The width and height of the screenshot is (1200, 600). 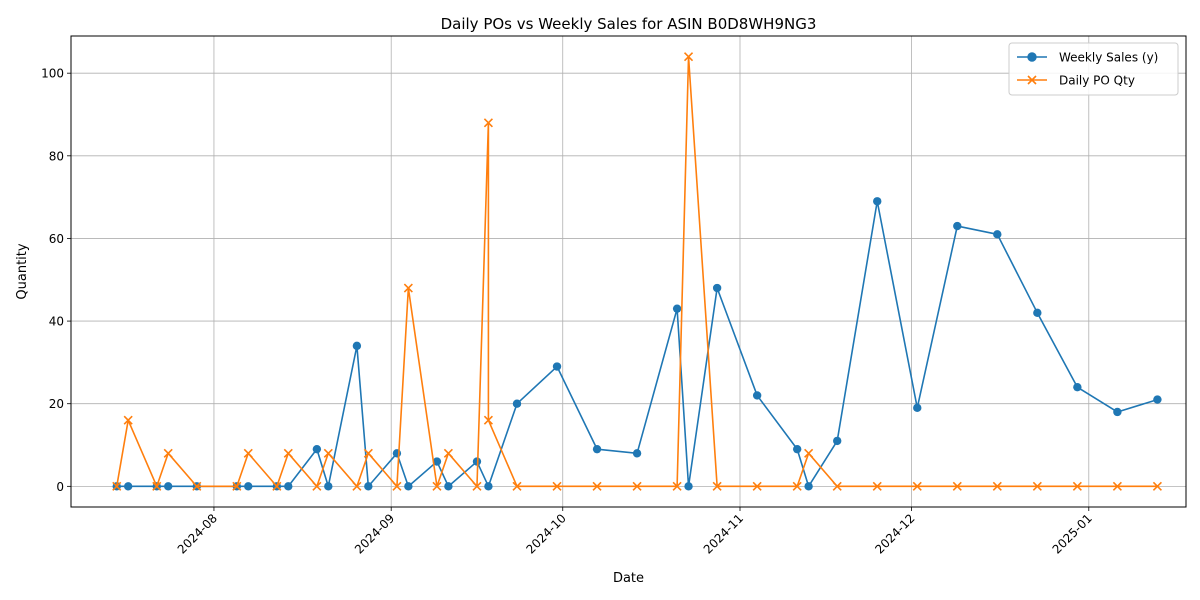 I want to click on y-tick-label: 80, so click(x=56, y=156).